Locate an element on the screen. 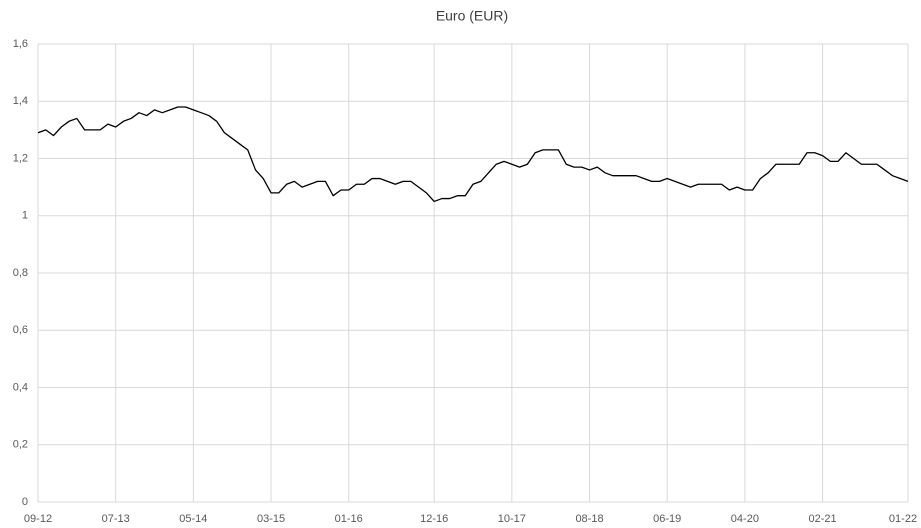 Image resolution: width=921 pixels, height=528 pixels. x-tick-label: 02-21 is located at coordinates (822, 519).